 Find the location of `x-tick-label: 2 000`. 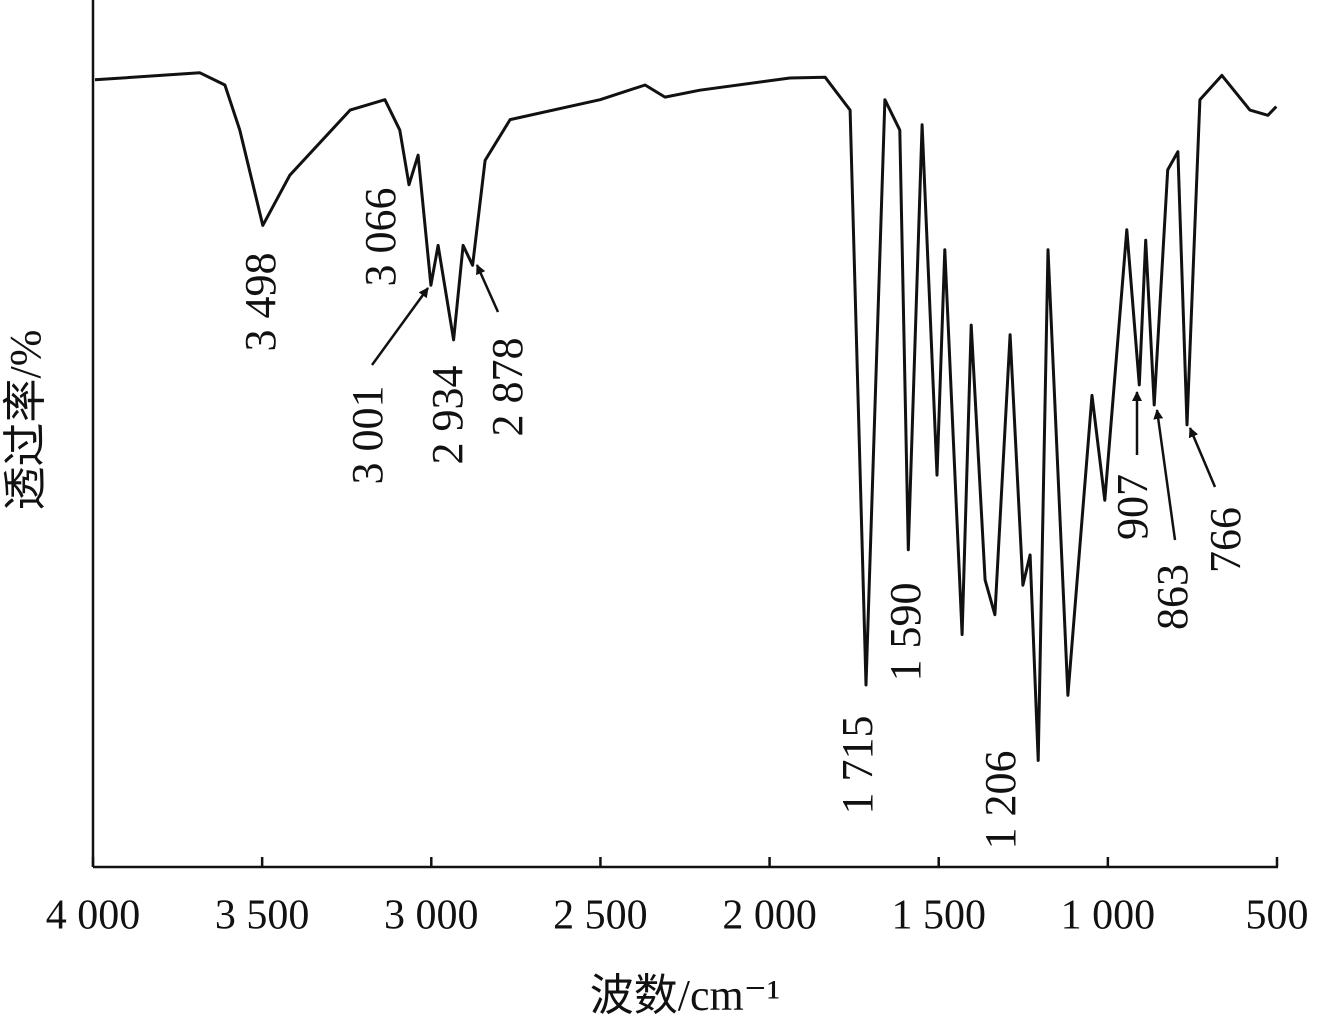

x-tick-label: 2 000 is located at coordinates (769, 916).